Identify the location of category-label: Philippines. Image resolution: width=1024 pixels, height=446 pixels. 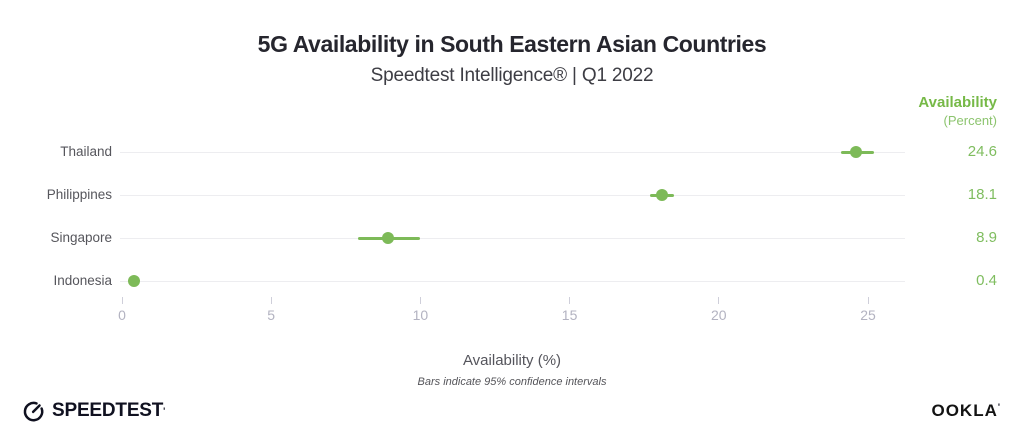
(79, 194).